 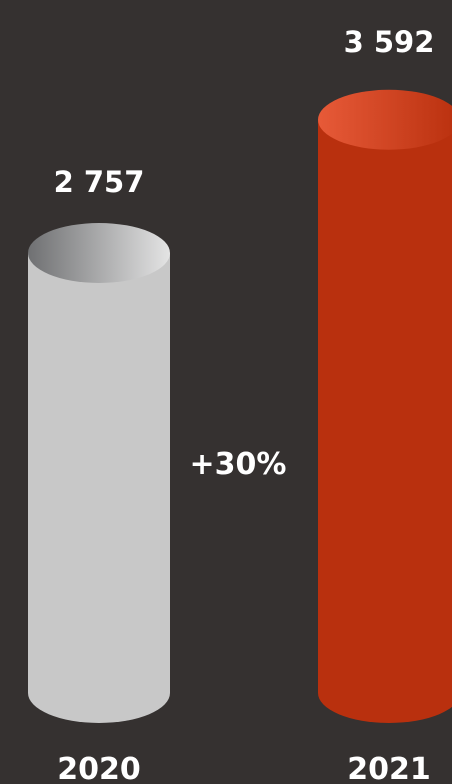 I want to click on year-label-2021: 2021, so click(x=389, y=768).